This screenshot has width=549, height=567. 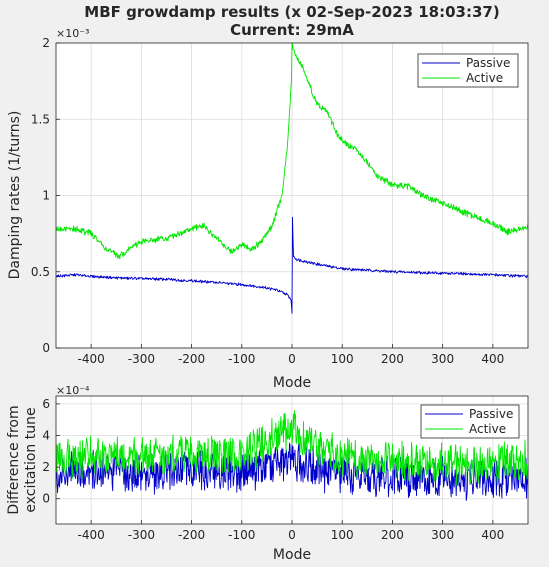 I want to click on series-line-passive, so click(x=292, y=265).